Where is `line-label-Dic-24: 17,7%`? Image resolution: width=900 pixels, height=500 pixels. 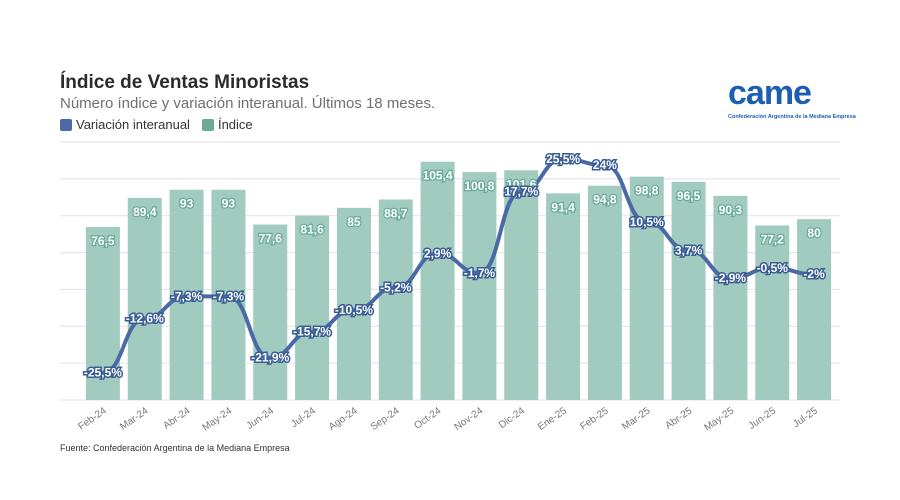 line-label-Dic-24: 17,7% is located at coordinates (521, 192).